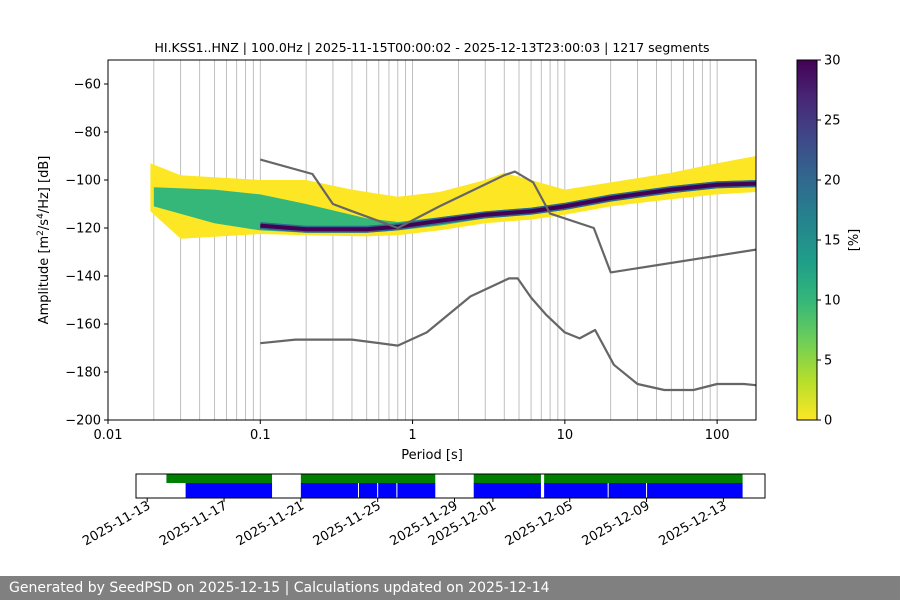 The image size is (900, 600). What do you see at coordinates (83, 229) in the screenshot?
I see `y-tick-label: −120` at bounding box center [83, 229].